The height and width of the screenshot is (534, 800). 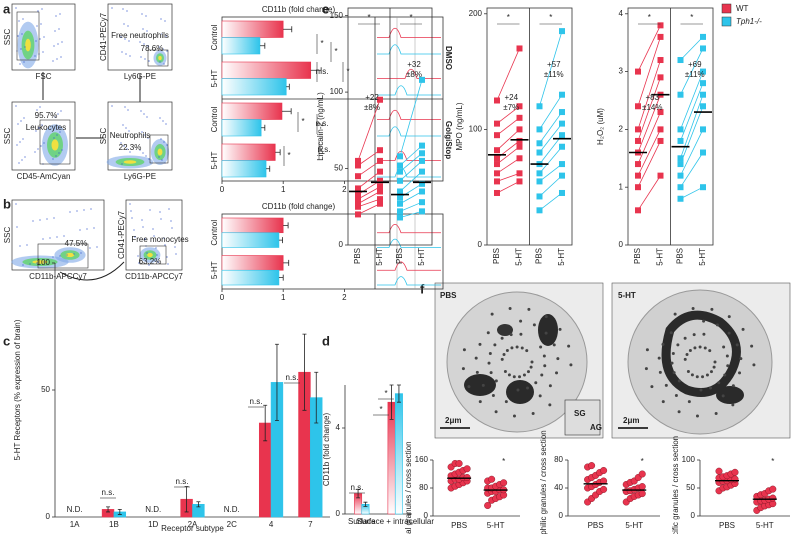 What do you see at coordinates (154, 276) in the screenshot?
I see `flow-xlabel: CD11b-APCCy7` at bounding box center [154, 276].